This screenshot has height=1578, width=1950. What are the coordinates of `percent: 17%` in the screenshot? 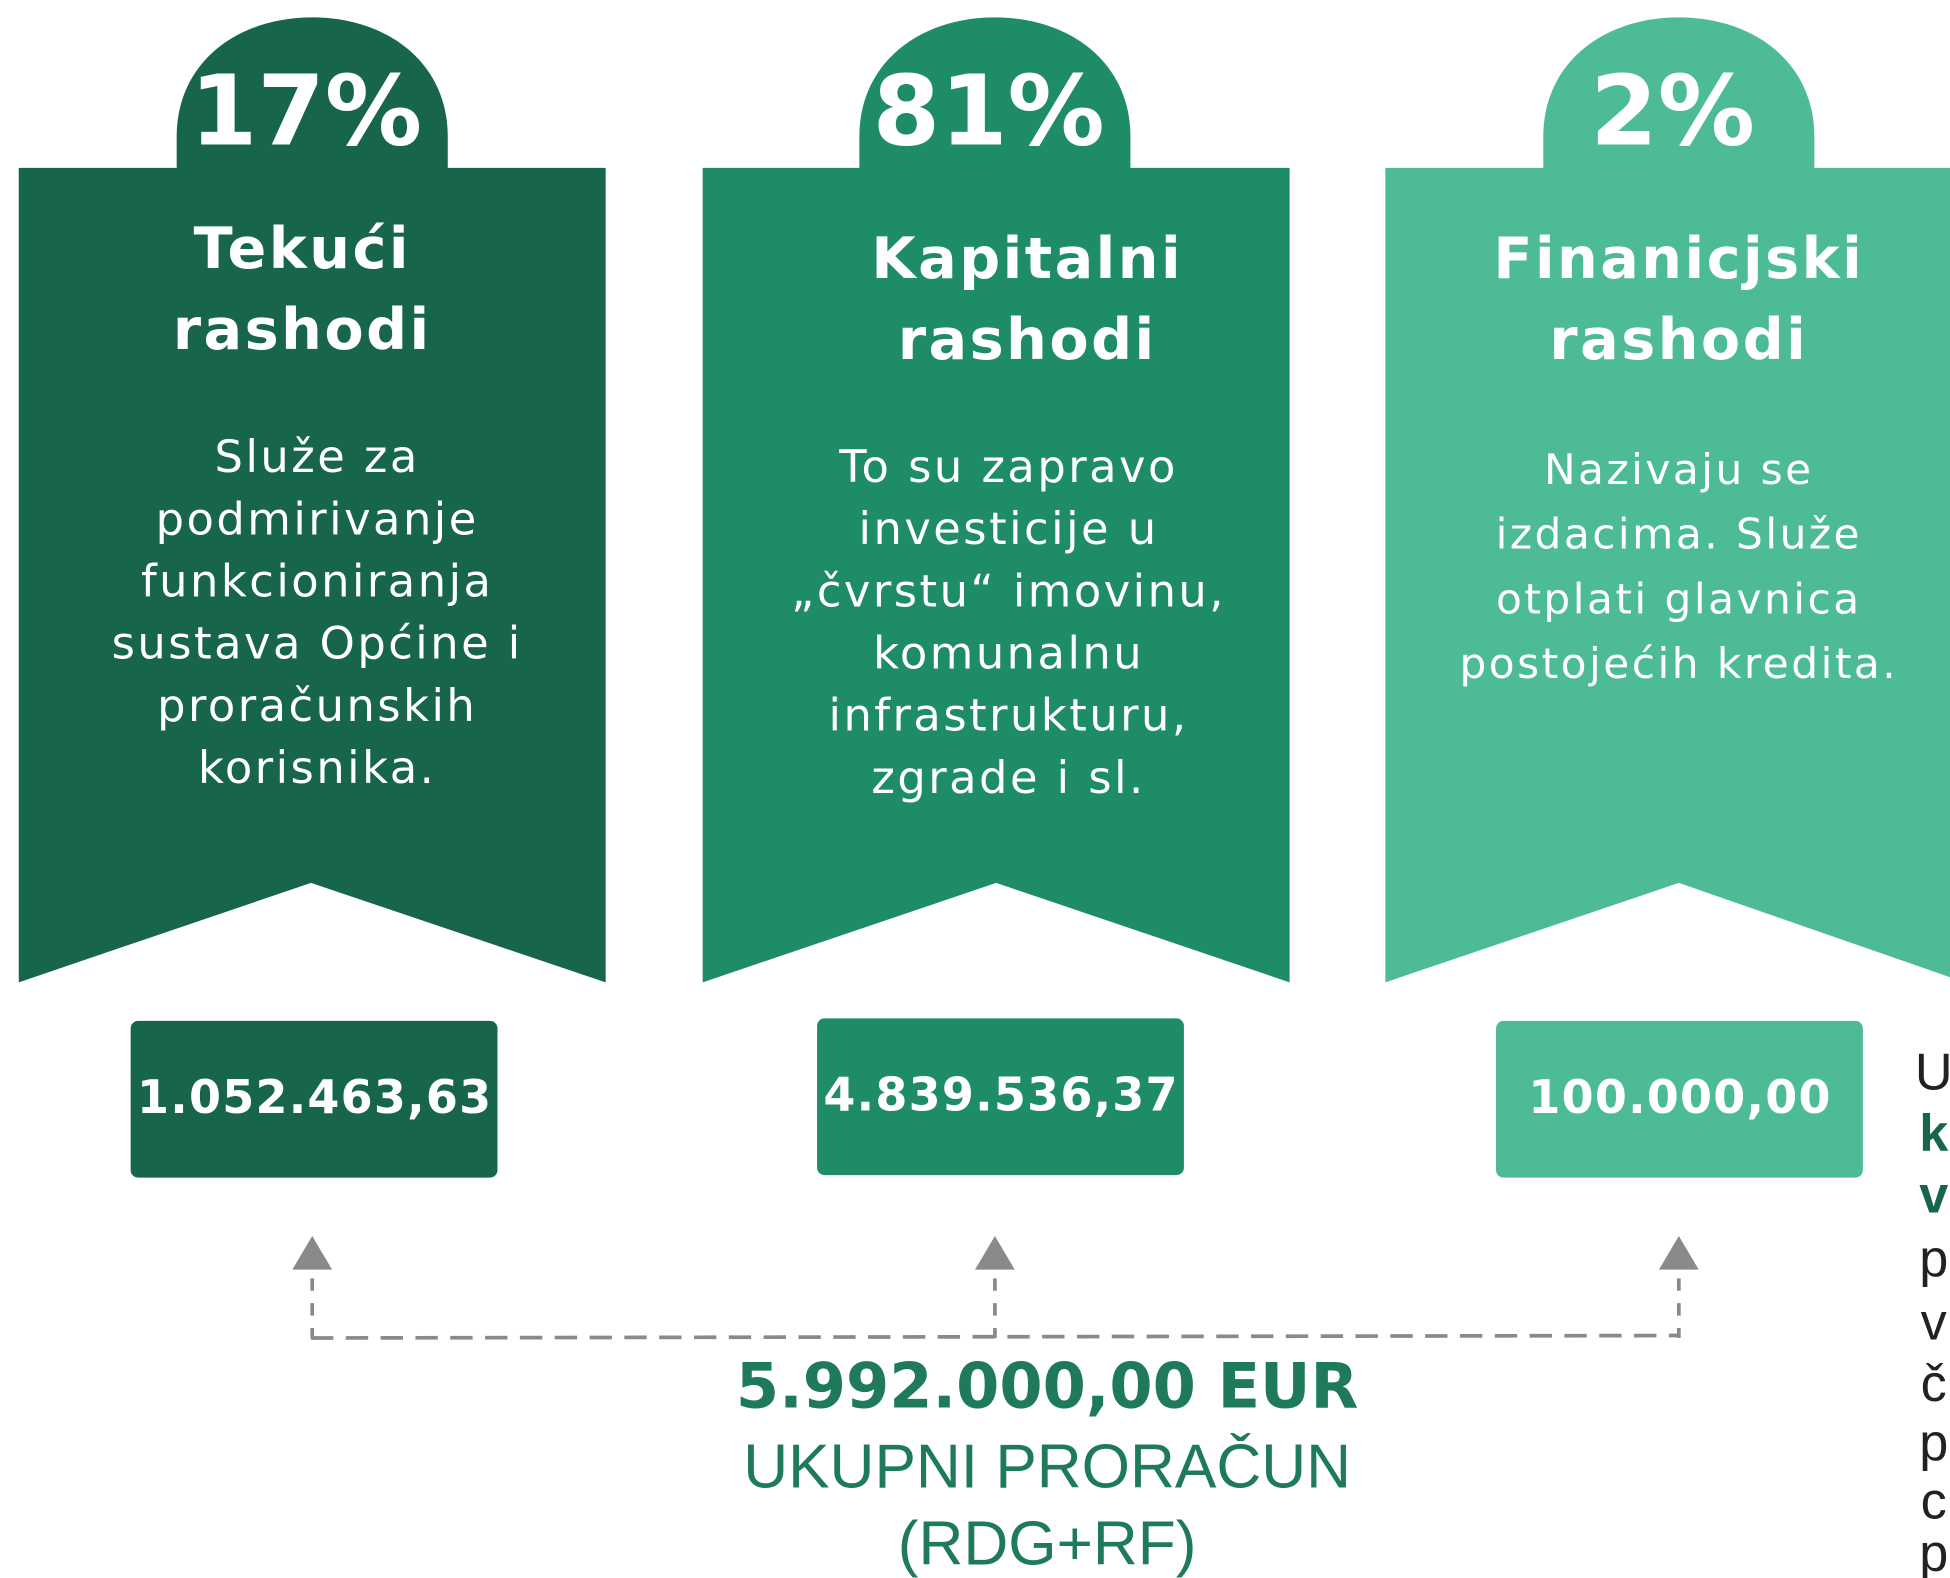 It's located at (306, 110).